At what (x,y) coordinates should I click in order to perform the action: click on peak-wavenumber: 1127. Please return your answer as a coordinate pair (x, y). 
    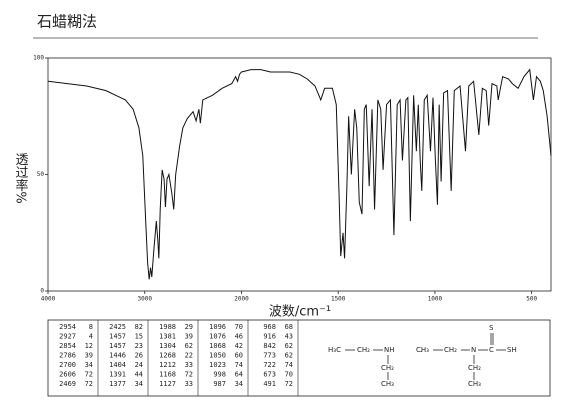
    Looking at the image, I should click on (167, 384).